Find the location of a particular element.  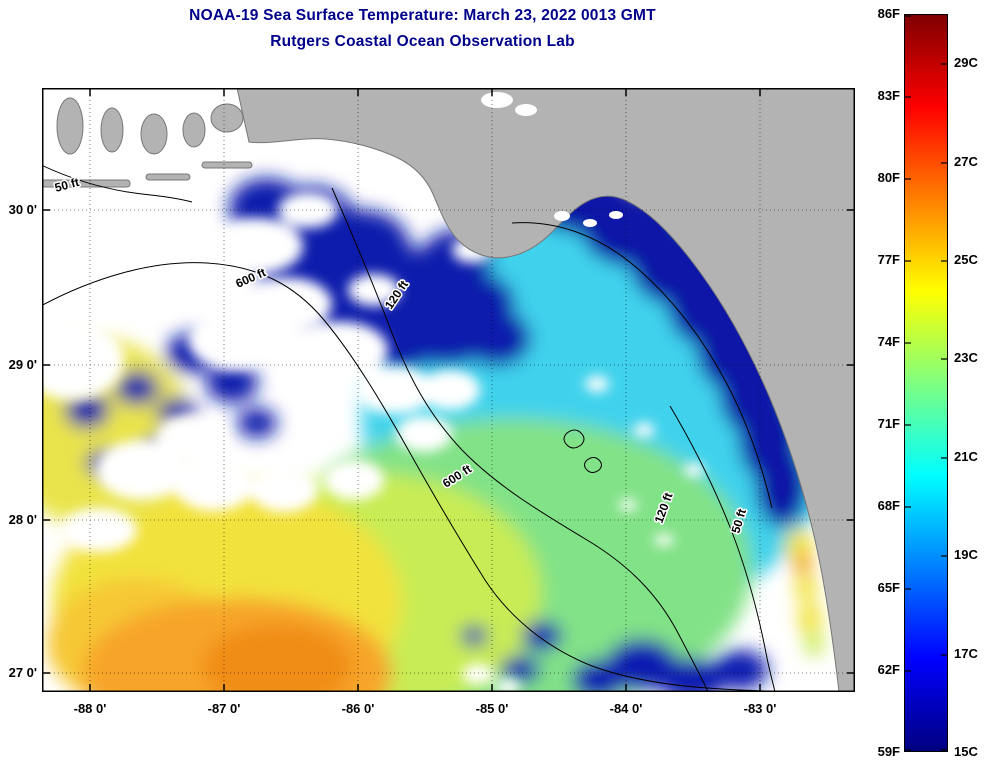

y-tick-label: 28 0' is located at coordinates (22, 519).